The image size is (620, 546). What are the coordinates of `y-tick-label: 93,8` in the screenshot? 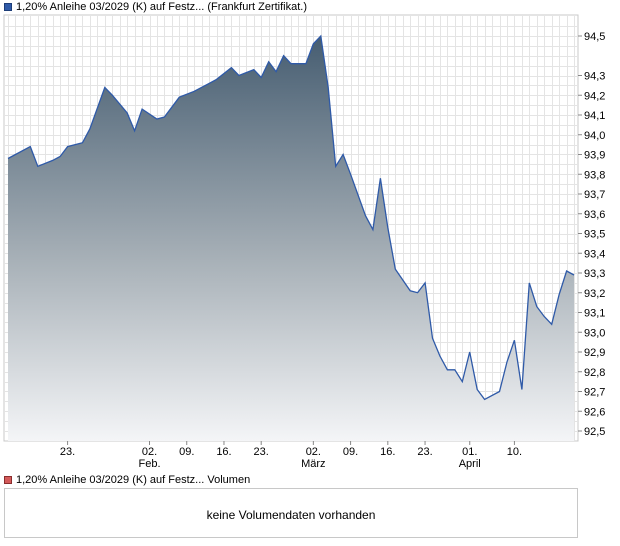 It's located at (594, 175).